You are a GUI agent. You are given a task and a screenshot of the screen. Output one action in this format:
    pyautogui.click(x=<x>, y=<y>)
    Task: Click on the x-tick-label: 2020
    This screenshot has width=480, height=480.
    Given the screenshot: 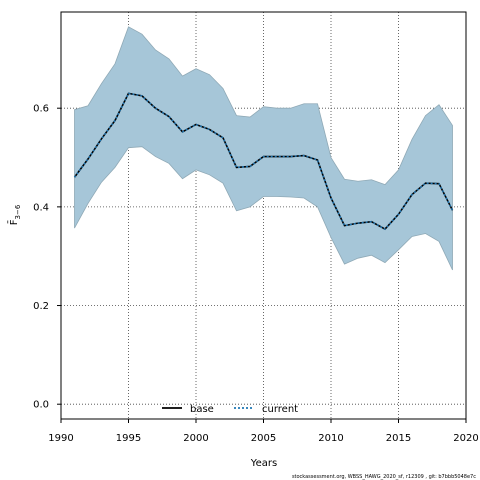 What is the action you would take?
    pyautogui.click(x=465, y=438)
    